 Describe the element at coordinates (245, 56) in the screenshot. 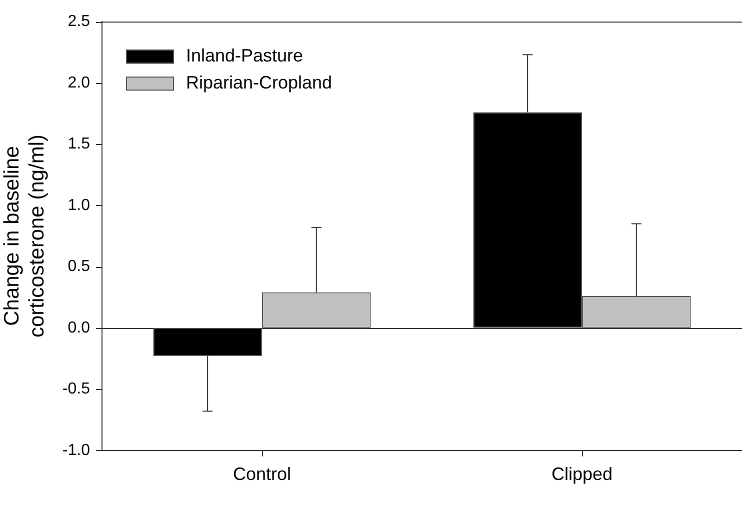

I see `legend-label: Inland-Pasture` at that location.